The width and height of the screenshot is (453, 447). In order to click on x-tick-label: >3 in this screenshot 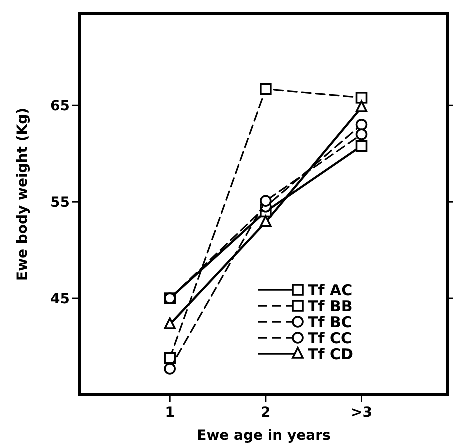, I will do `click(361, 413)`.